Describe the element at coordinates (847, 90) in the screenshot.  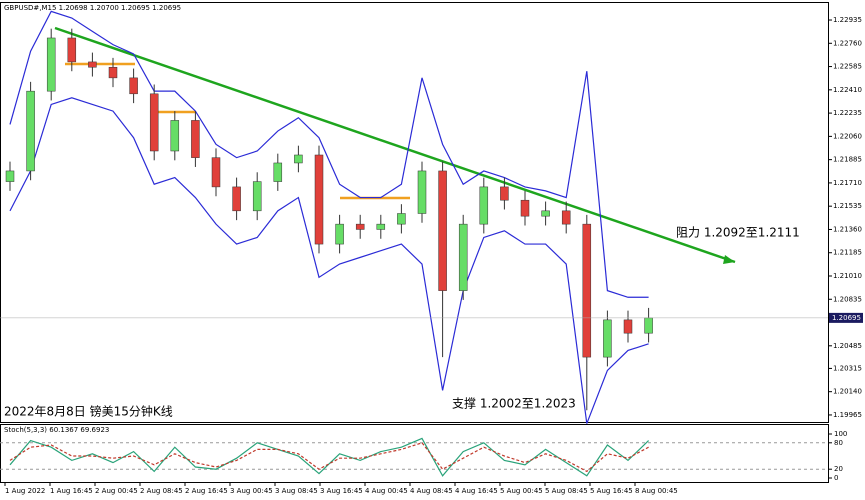
I see `y-tick-label: 1.22410` at that location.